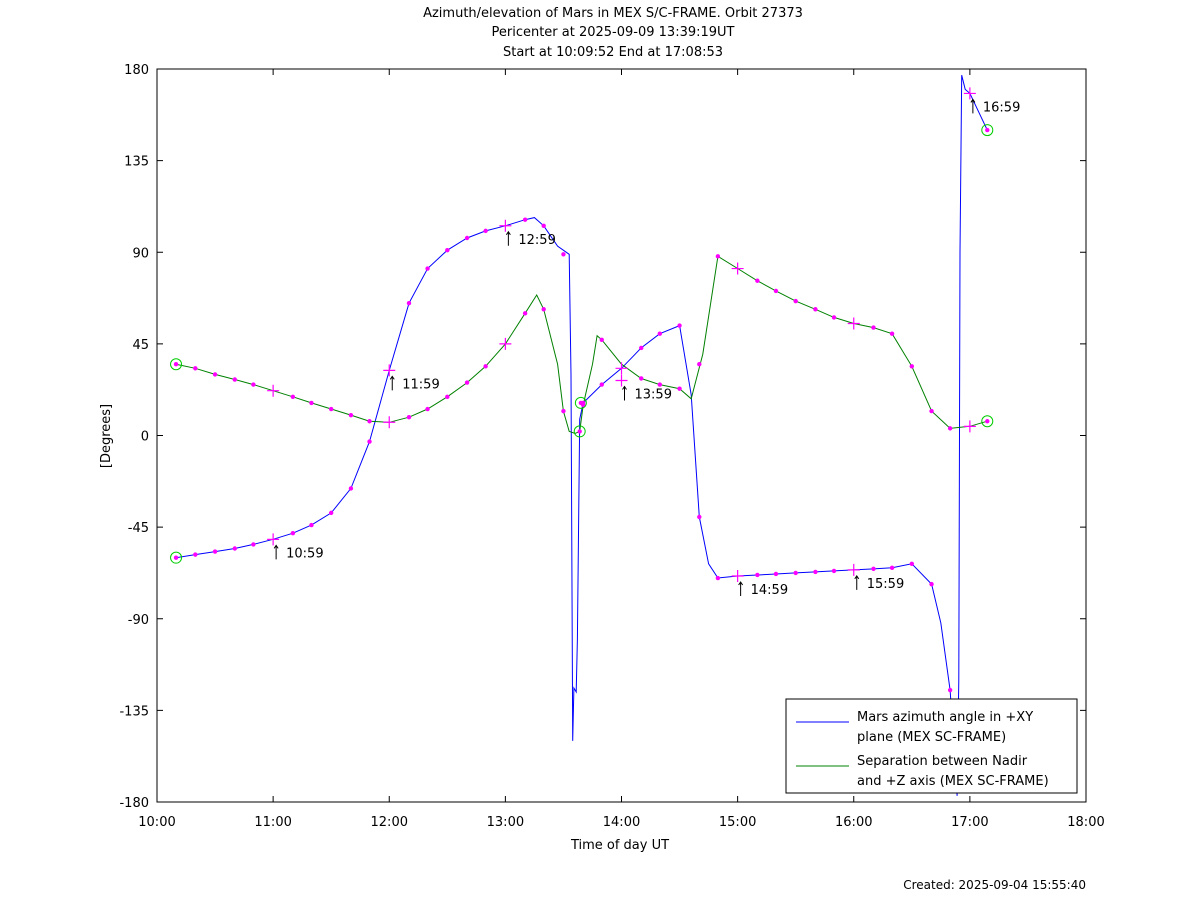 This screenshot has width=1200, height=901. I want to click on legend-box, so click(931, 746).